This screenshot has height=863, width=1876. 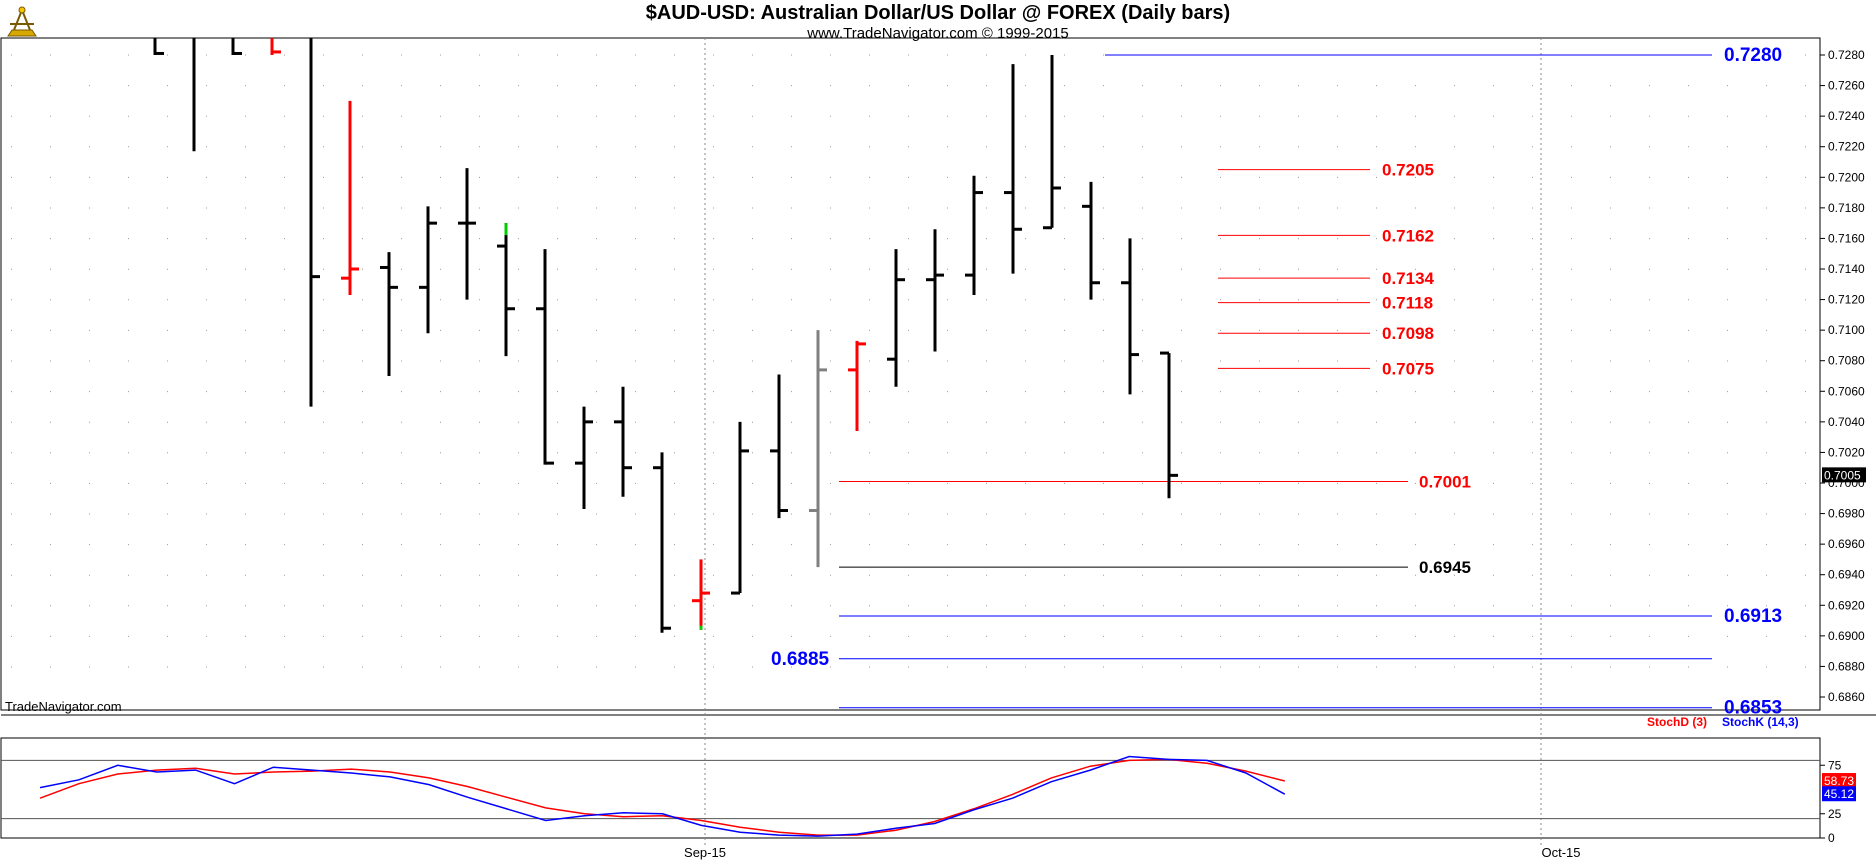 I want to click on stoch-y-tick-label: 25, so click(x=1835, y=814).